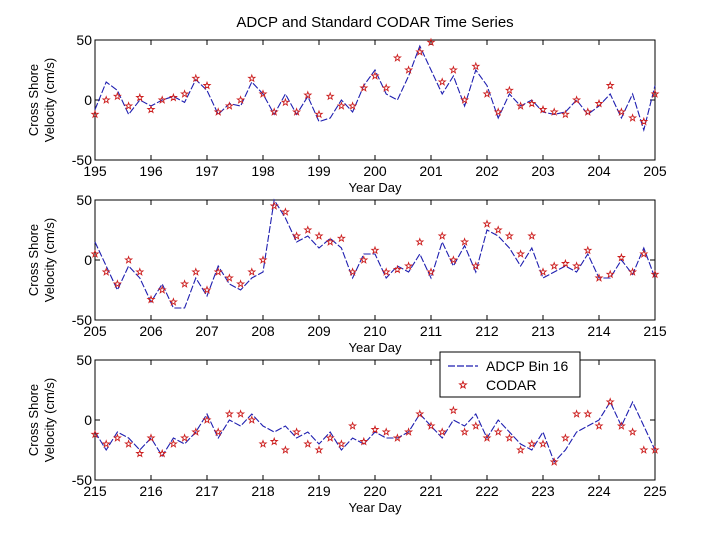 This screenshot has height=540, width=720. What do you see at coordinates (95, 171) in the screenshot?
I see `x-tick-label: 195` at bounding box center [95, 171].